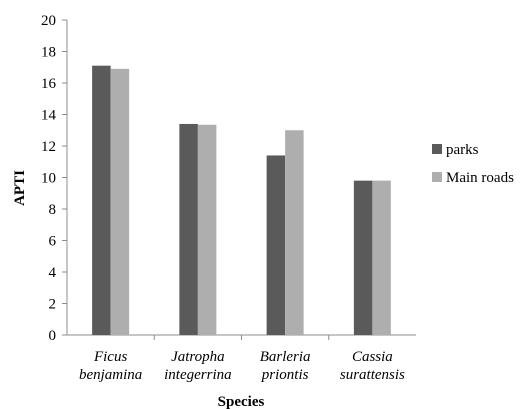  What do you see at coordinates (49, 116) in the screenshot?
I see `y-tick-label: 14` at bounding box center [49, 116].